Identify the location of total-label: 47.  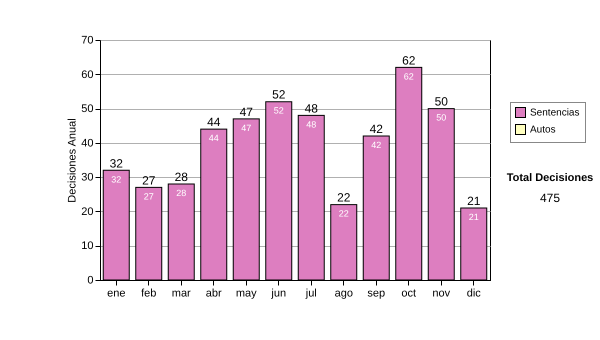
(247, 111).